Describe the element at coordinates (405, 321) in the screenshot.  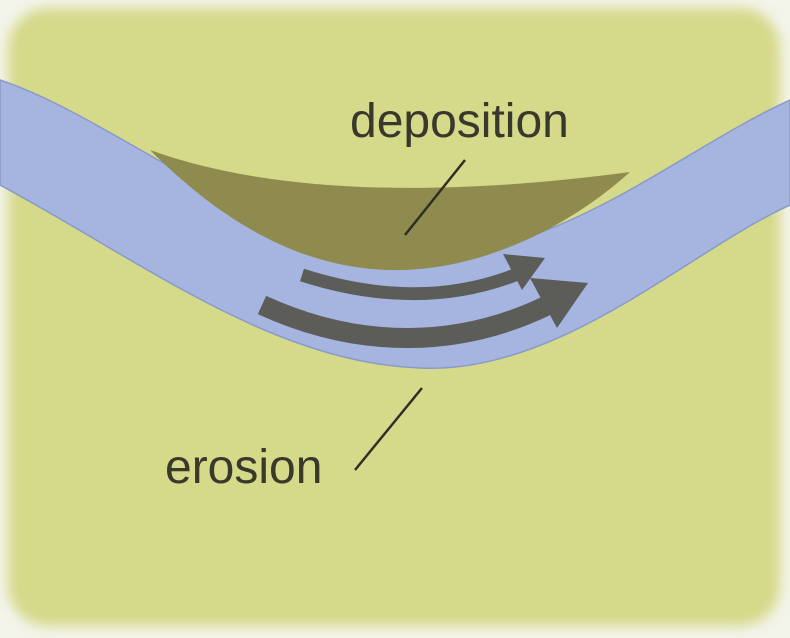
I see `flow-arrow-outer` at that location.